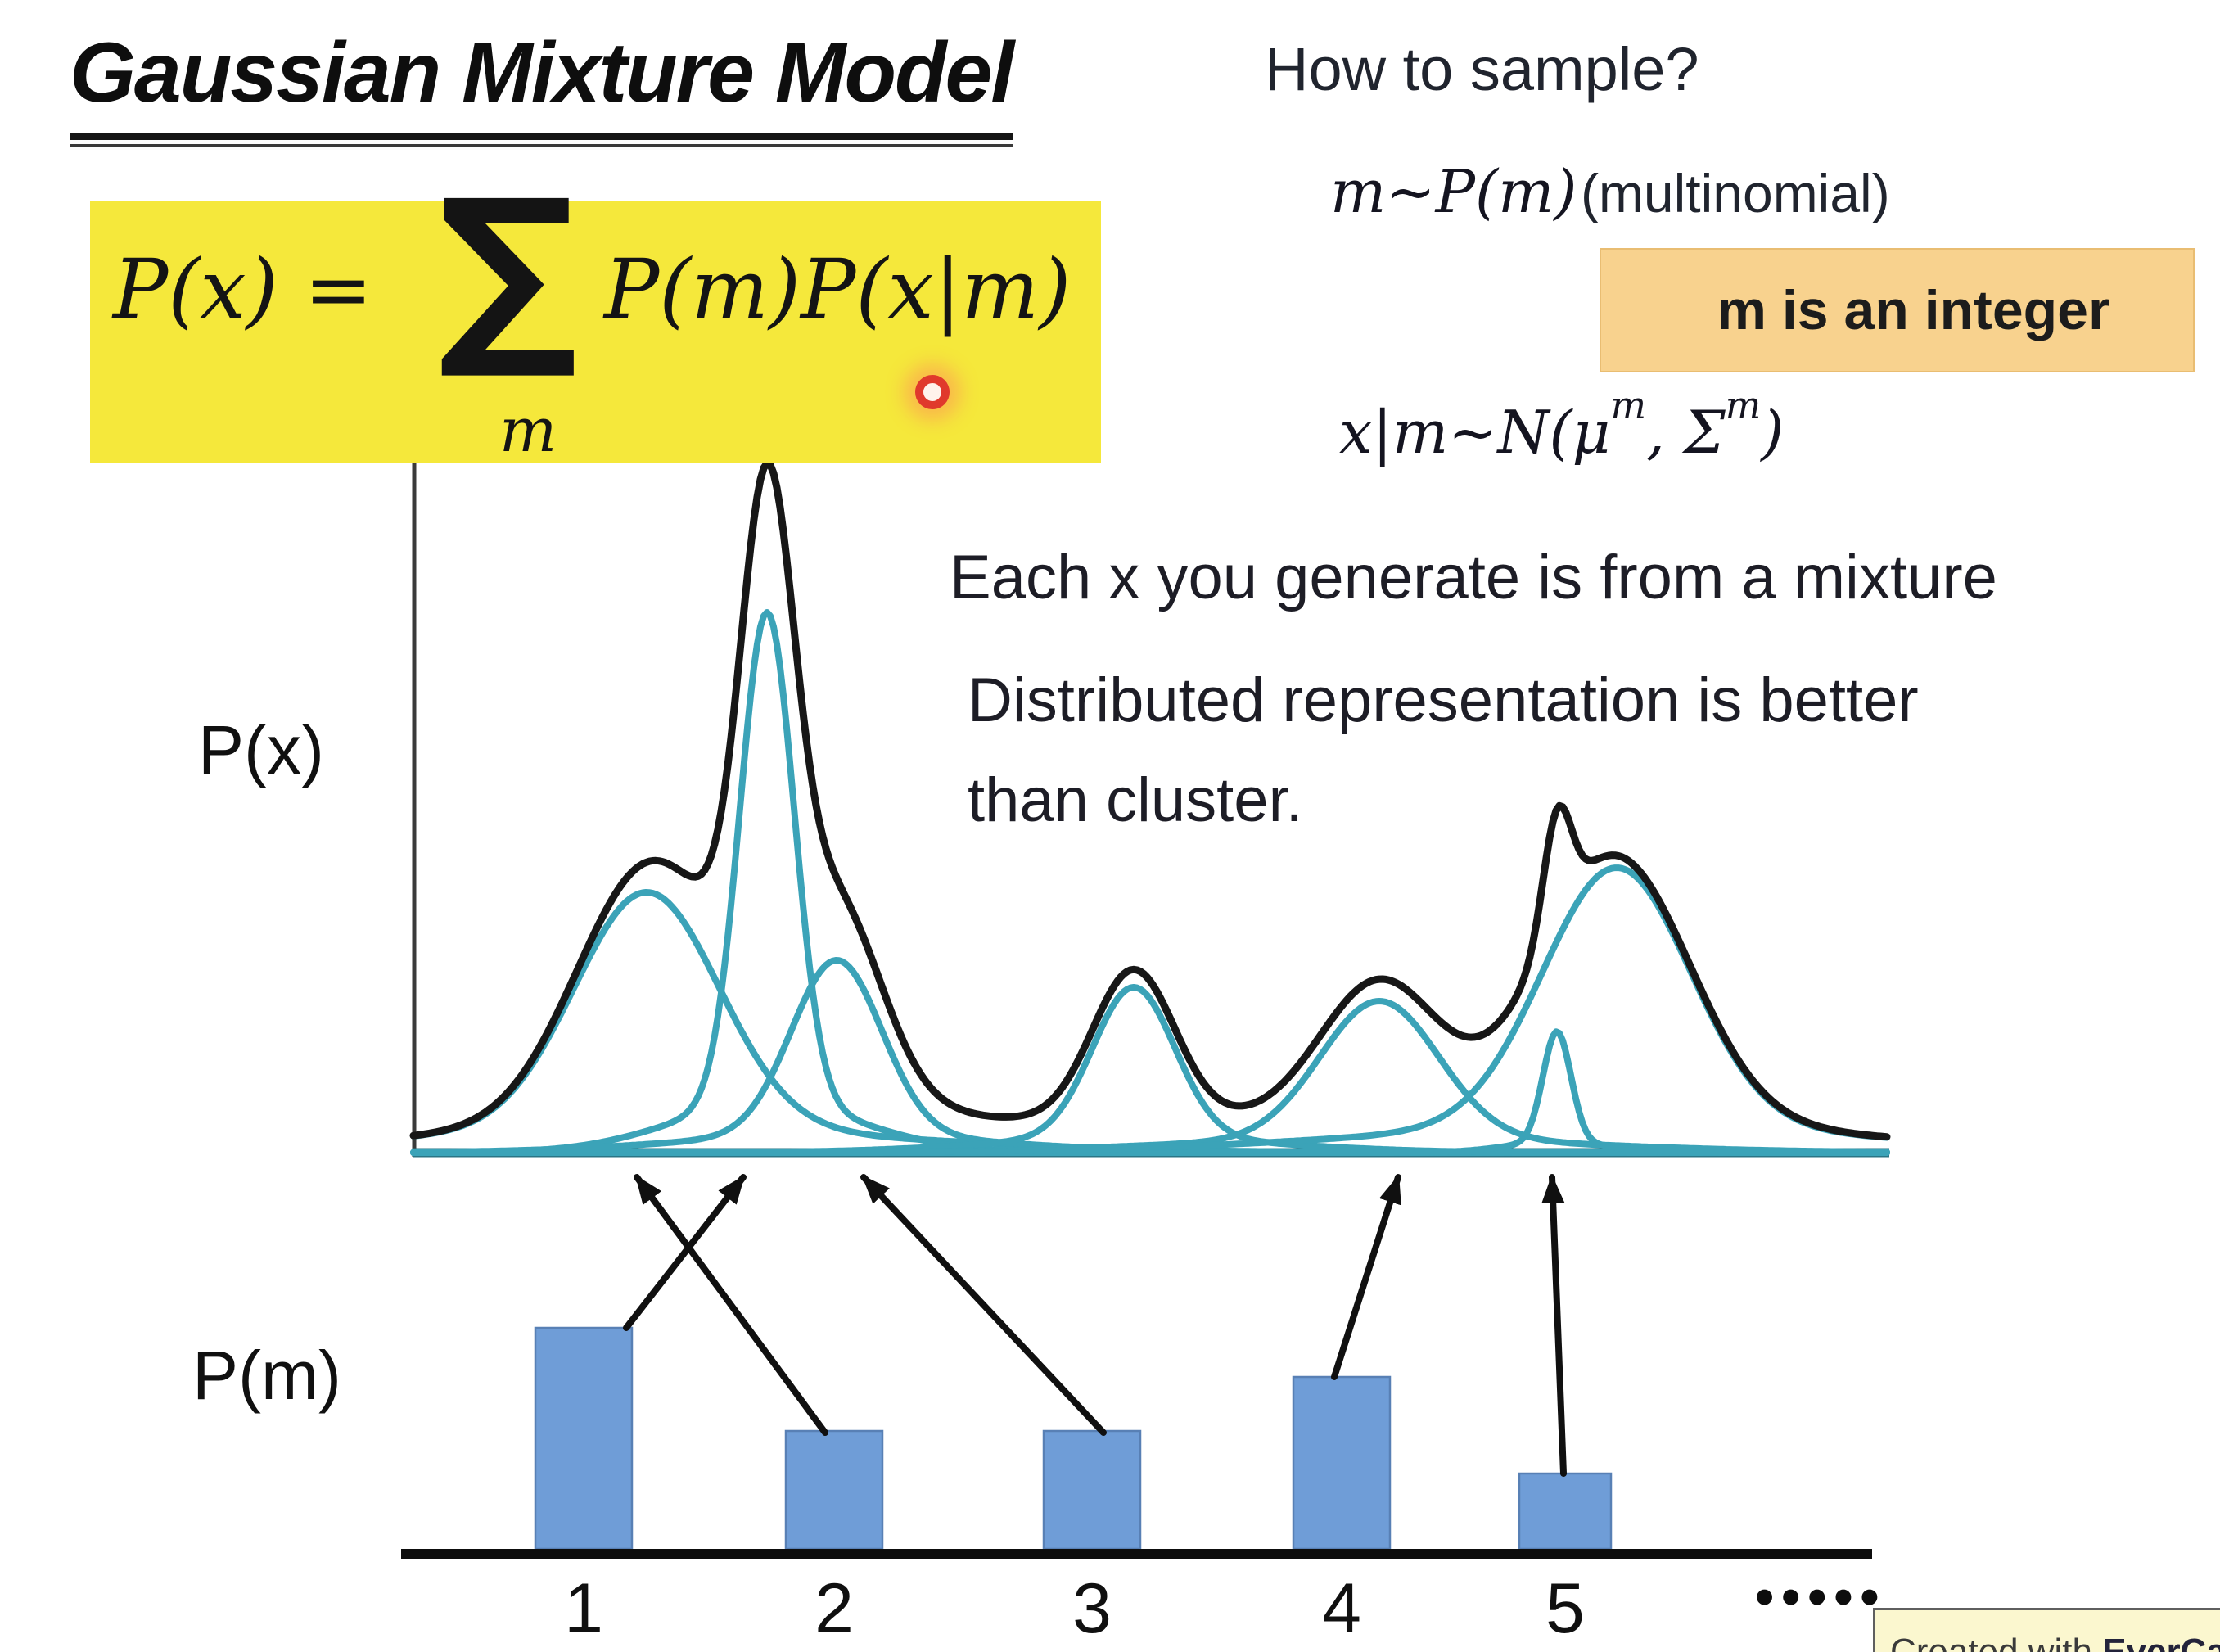 The width and height of the screenshot is (2220, 1652). I want to click on recording-watermark-box: Created with EverCam, so click(2046, 1630).